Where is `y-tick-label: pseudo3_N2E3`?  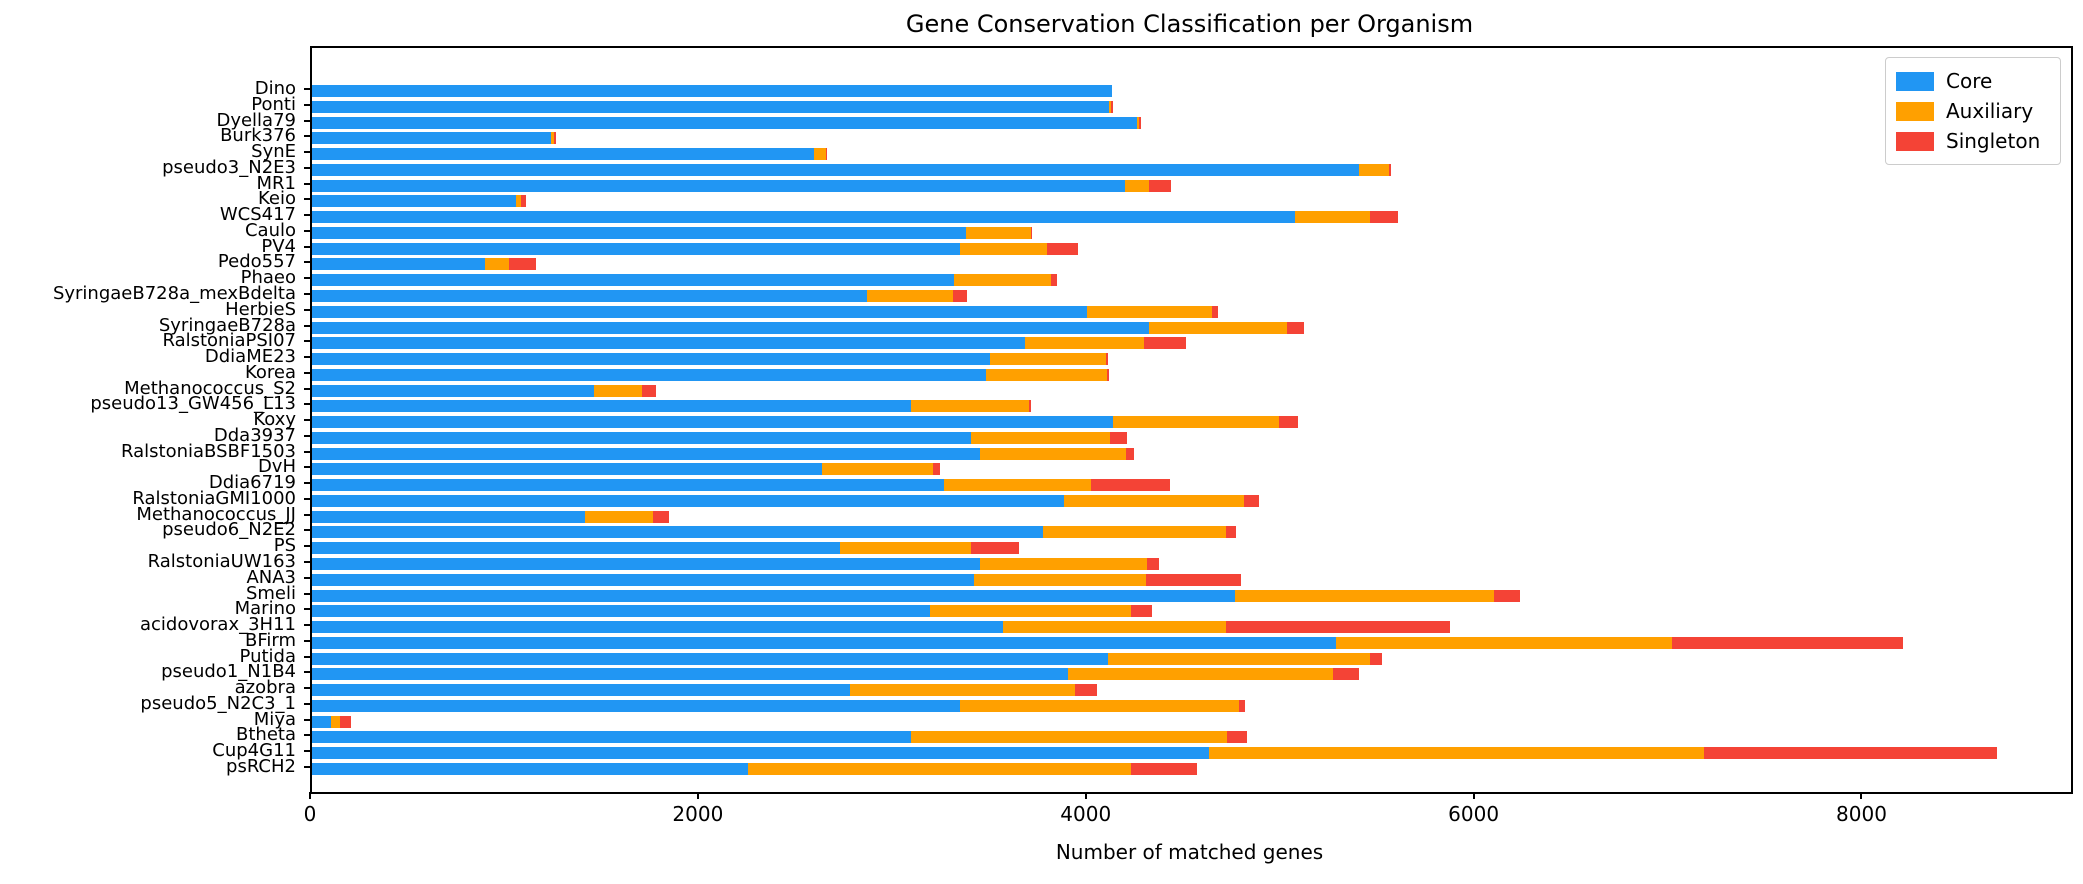 y-tick-label: pseudo3_N2E3 is located at coordinates (229, 167).